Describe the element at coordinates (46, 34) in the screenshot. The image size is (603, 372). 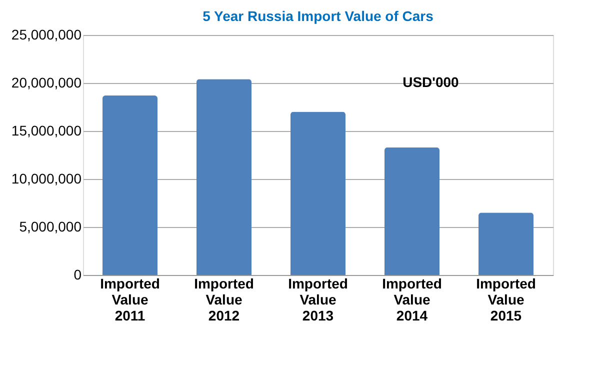
I see `y-tick-label: 25,000,000` at that location.